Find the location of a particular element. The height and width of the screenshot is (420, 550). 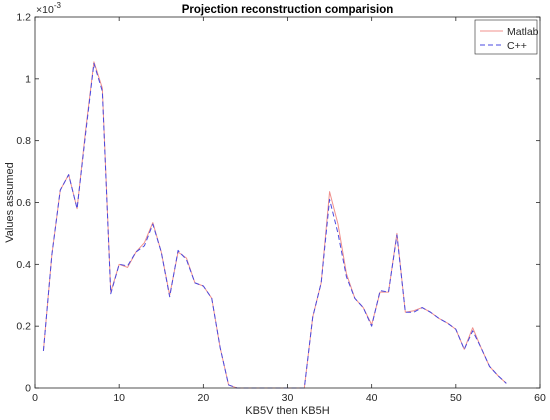

x-tick-label: 50 is located at coordinates (456, 398).